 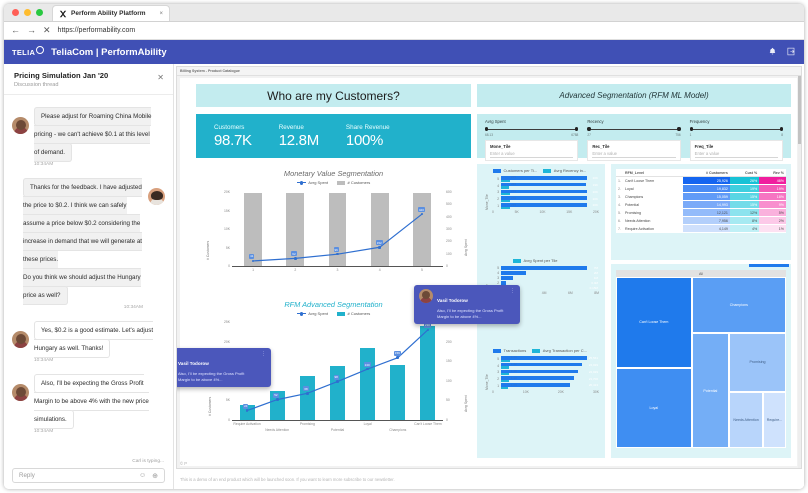 I want to click on chat-reply-box: Reply ☺ ⊕, so click(x=88, y=475).